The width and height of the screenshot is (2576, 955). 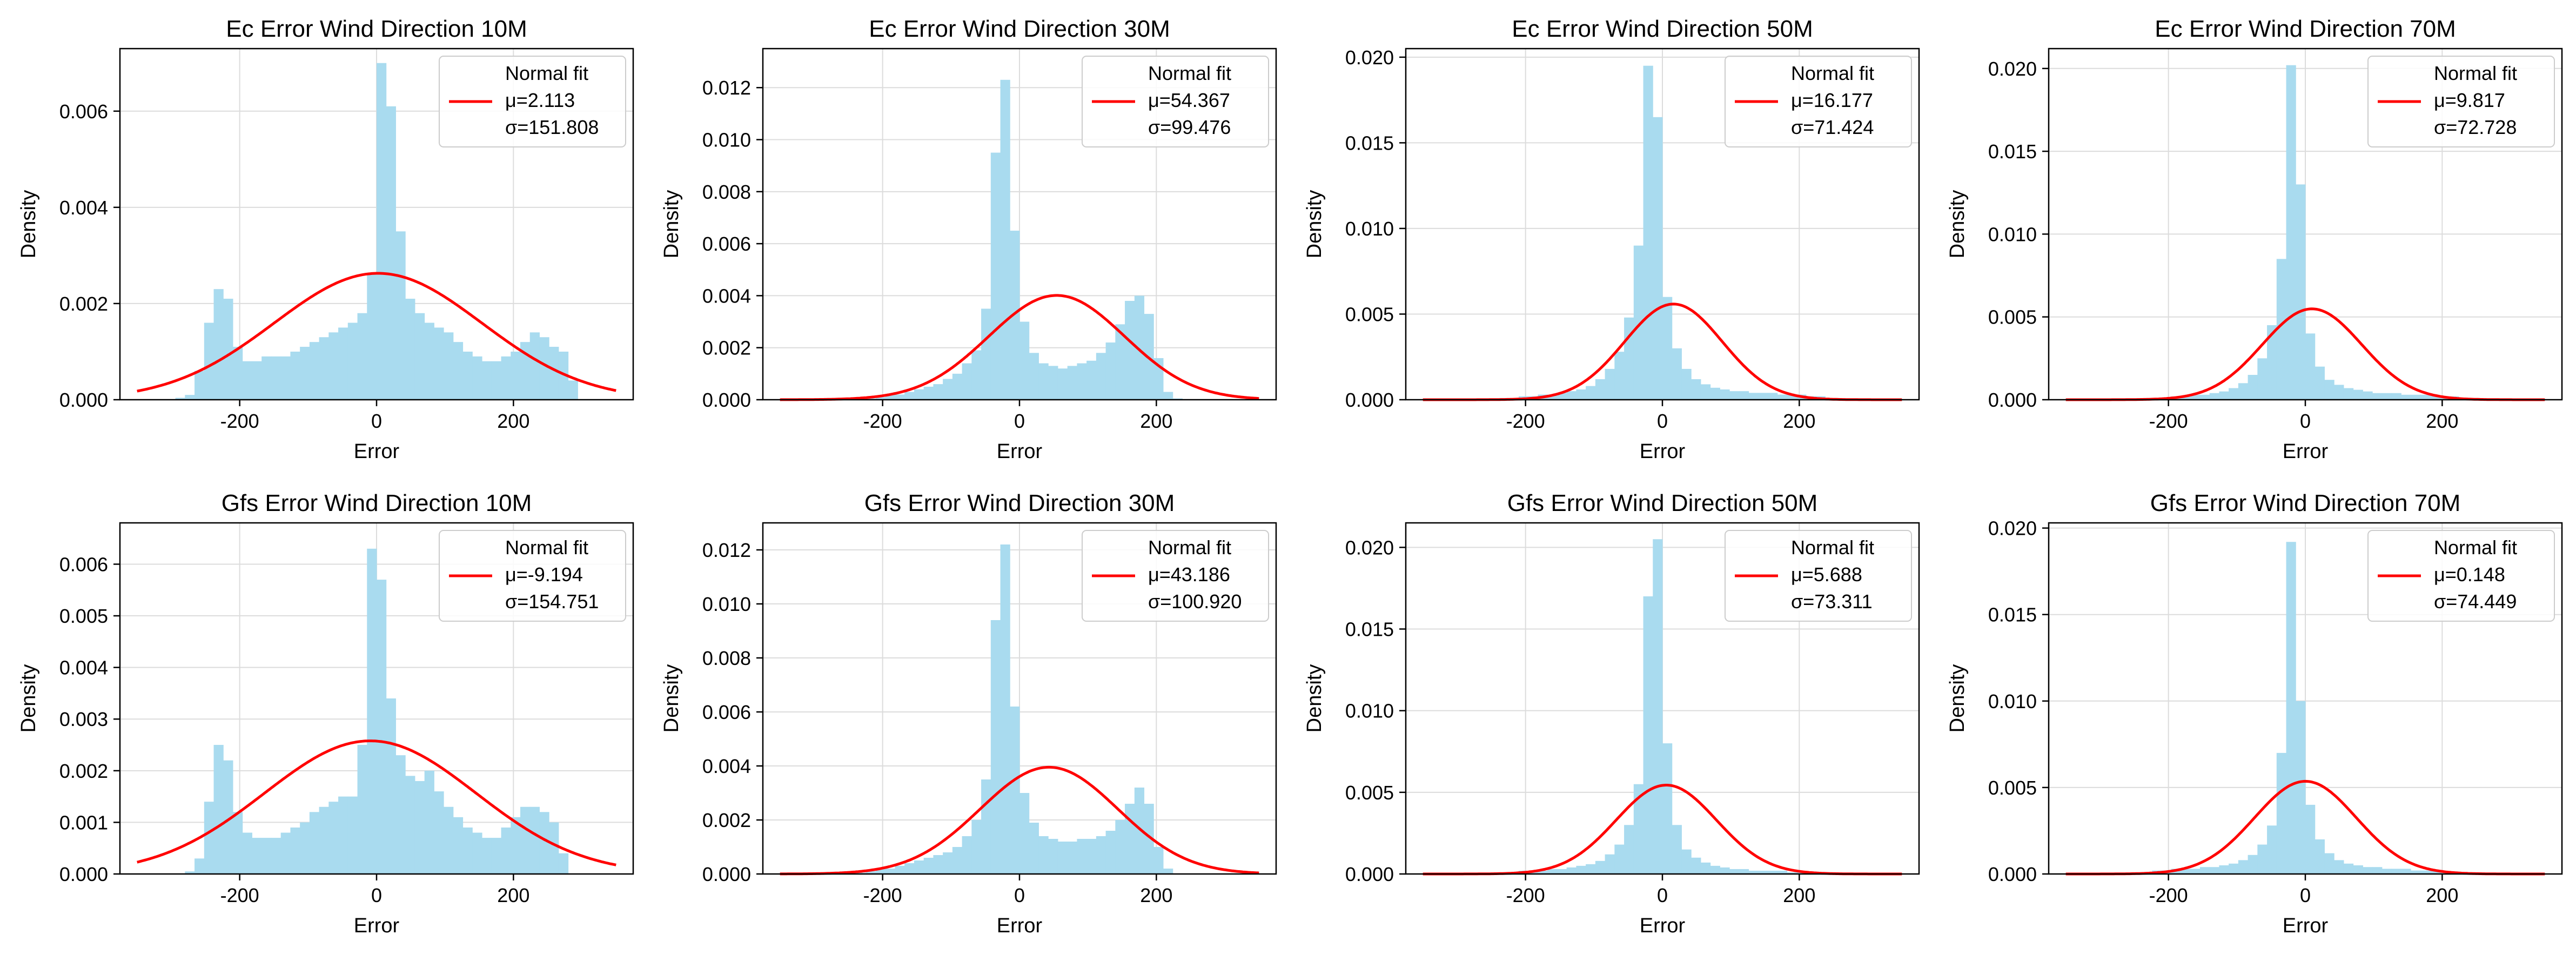 I want to click on legend-sigma: σ=100.920, so click(x=1195, y=601).